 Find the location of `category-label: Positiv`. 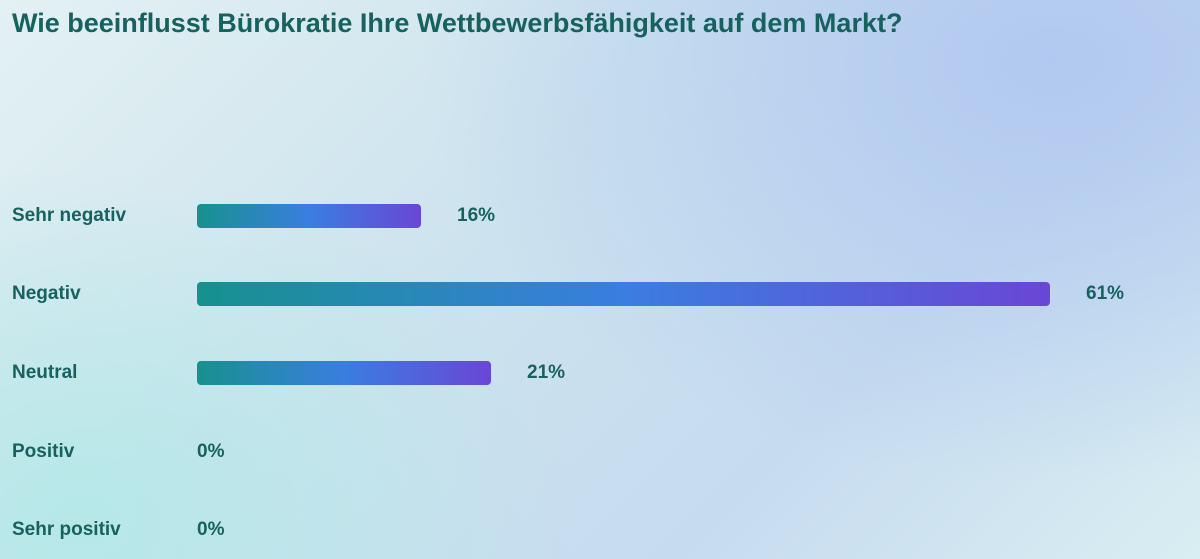

category-label: Positiv is located at coordinates (43, 451).